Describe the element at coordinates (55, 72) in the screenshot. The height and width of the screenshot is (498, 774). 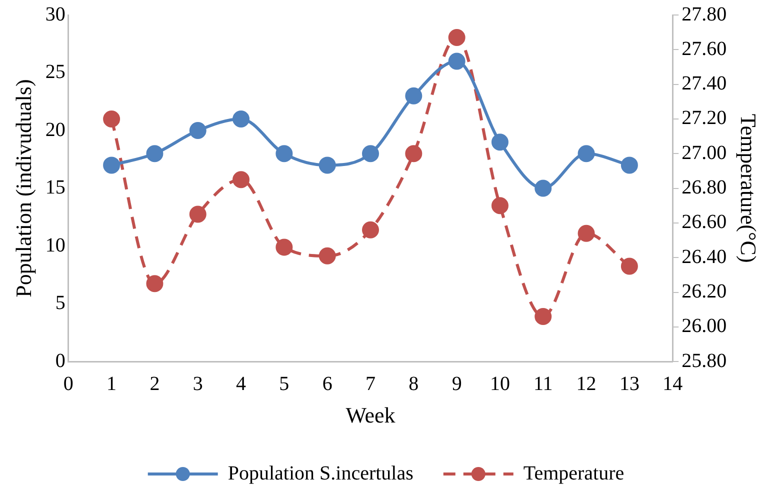
I see `y-tick-label: 25` at that location.